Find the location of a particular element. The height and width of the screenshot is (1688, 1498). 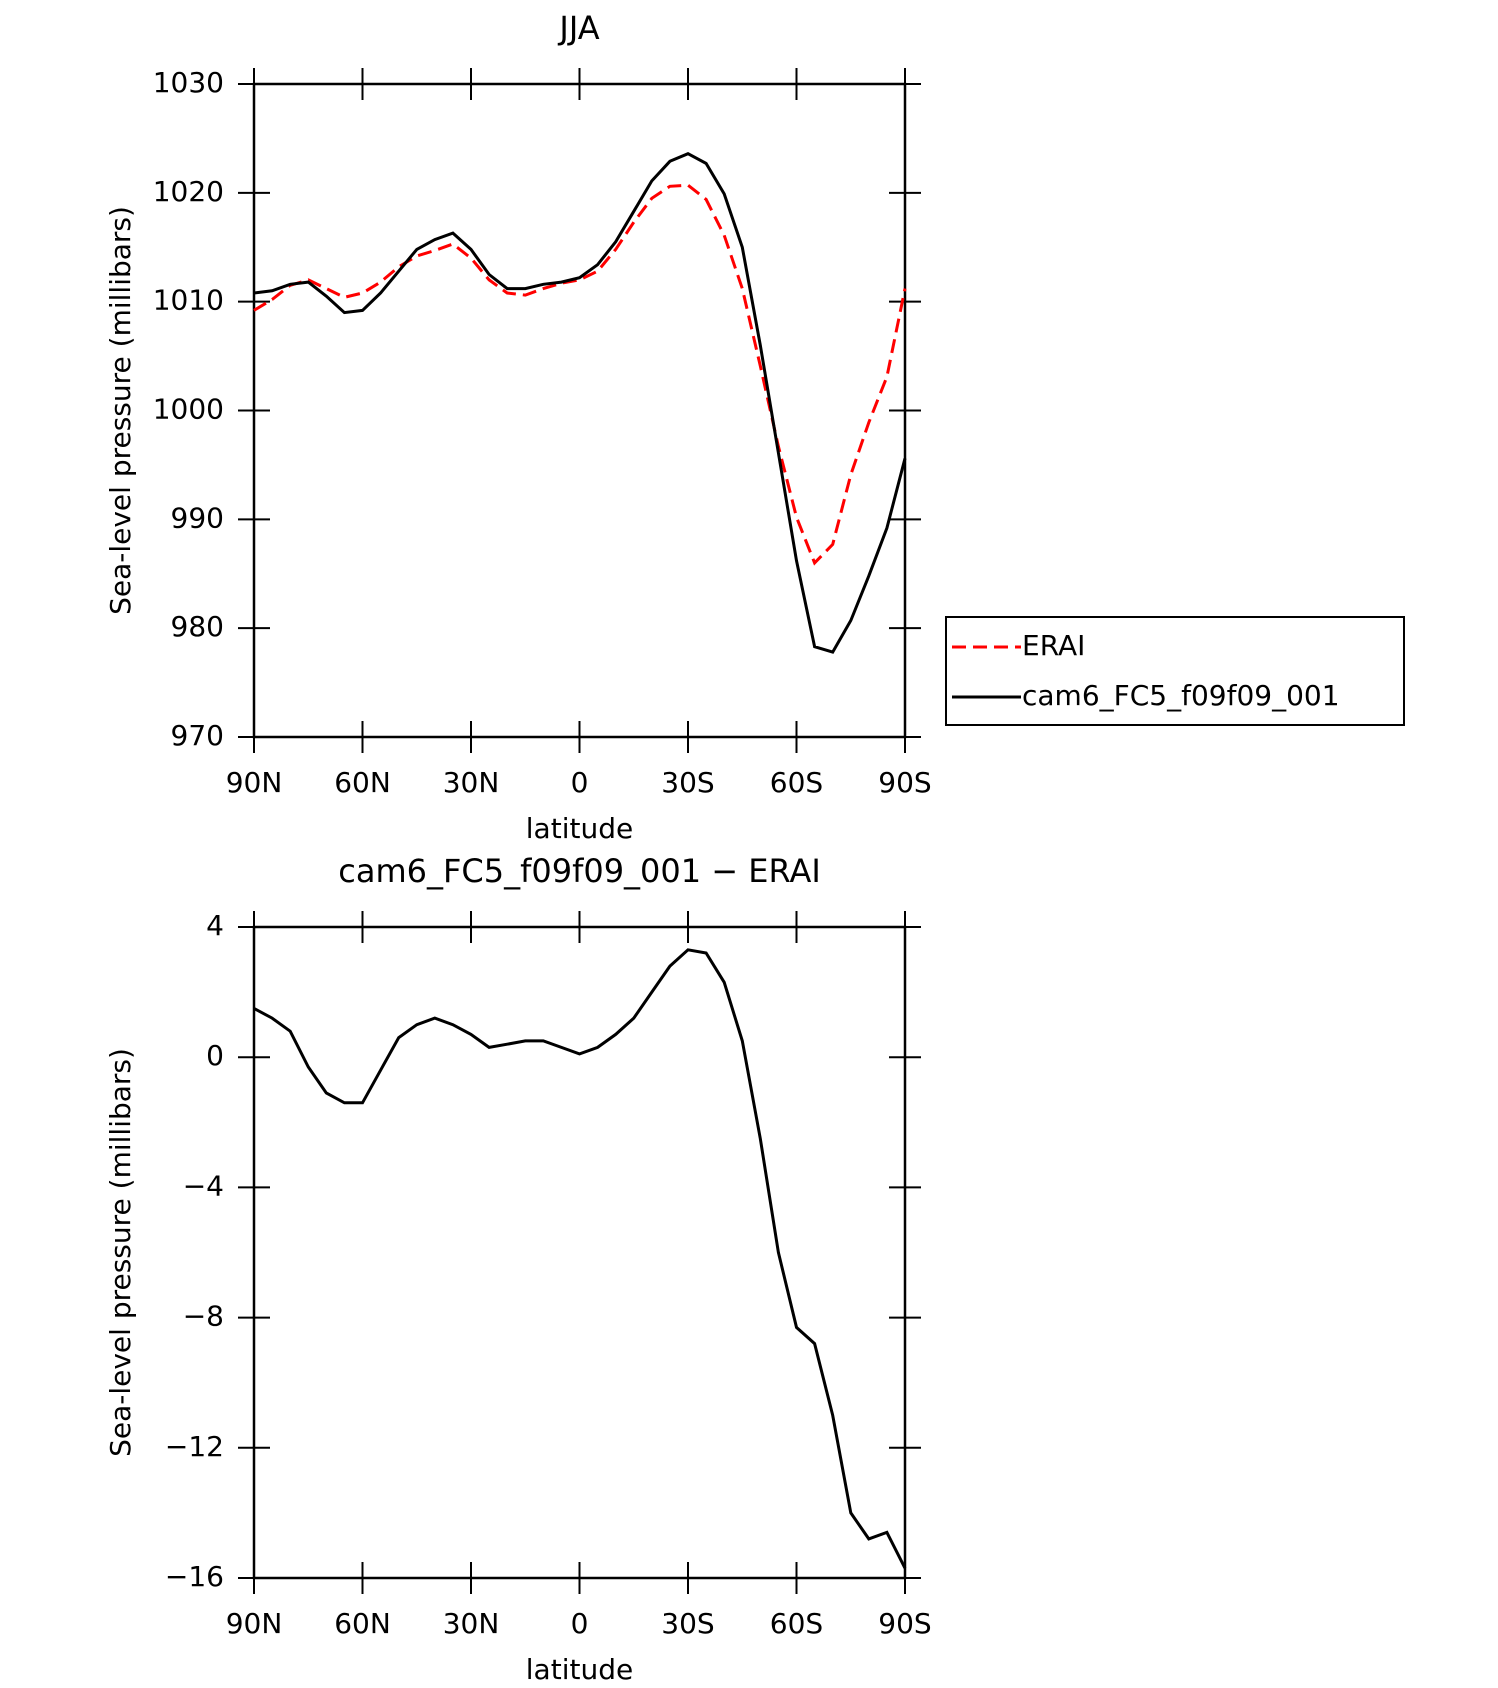

legend-label: ERAI is located at coordinates (1053, 645).